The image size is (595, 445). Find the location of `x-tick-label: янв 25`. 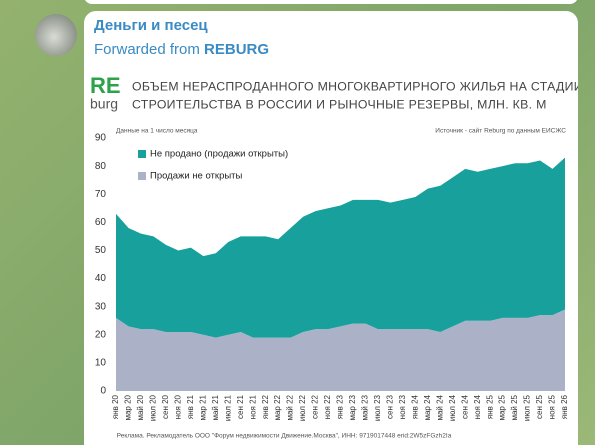

x-tick-label: янв 25 is located at coordinates (489, 406).